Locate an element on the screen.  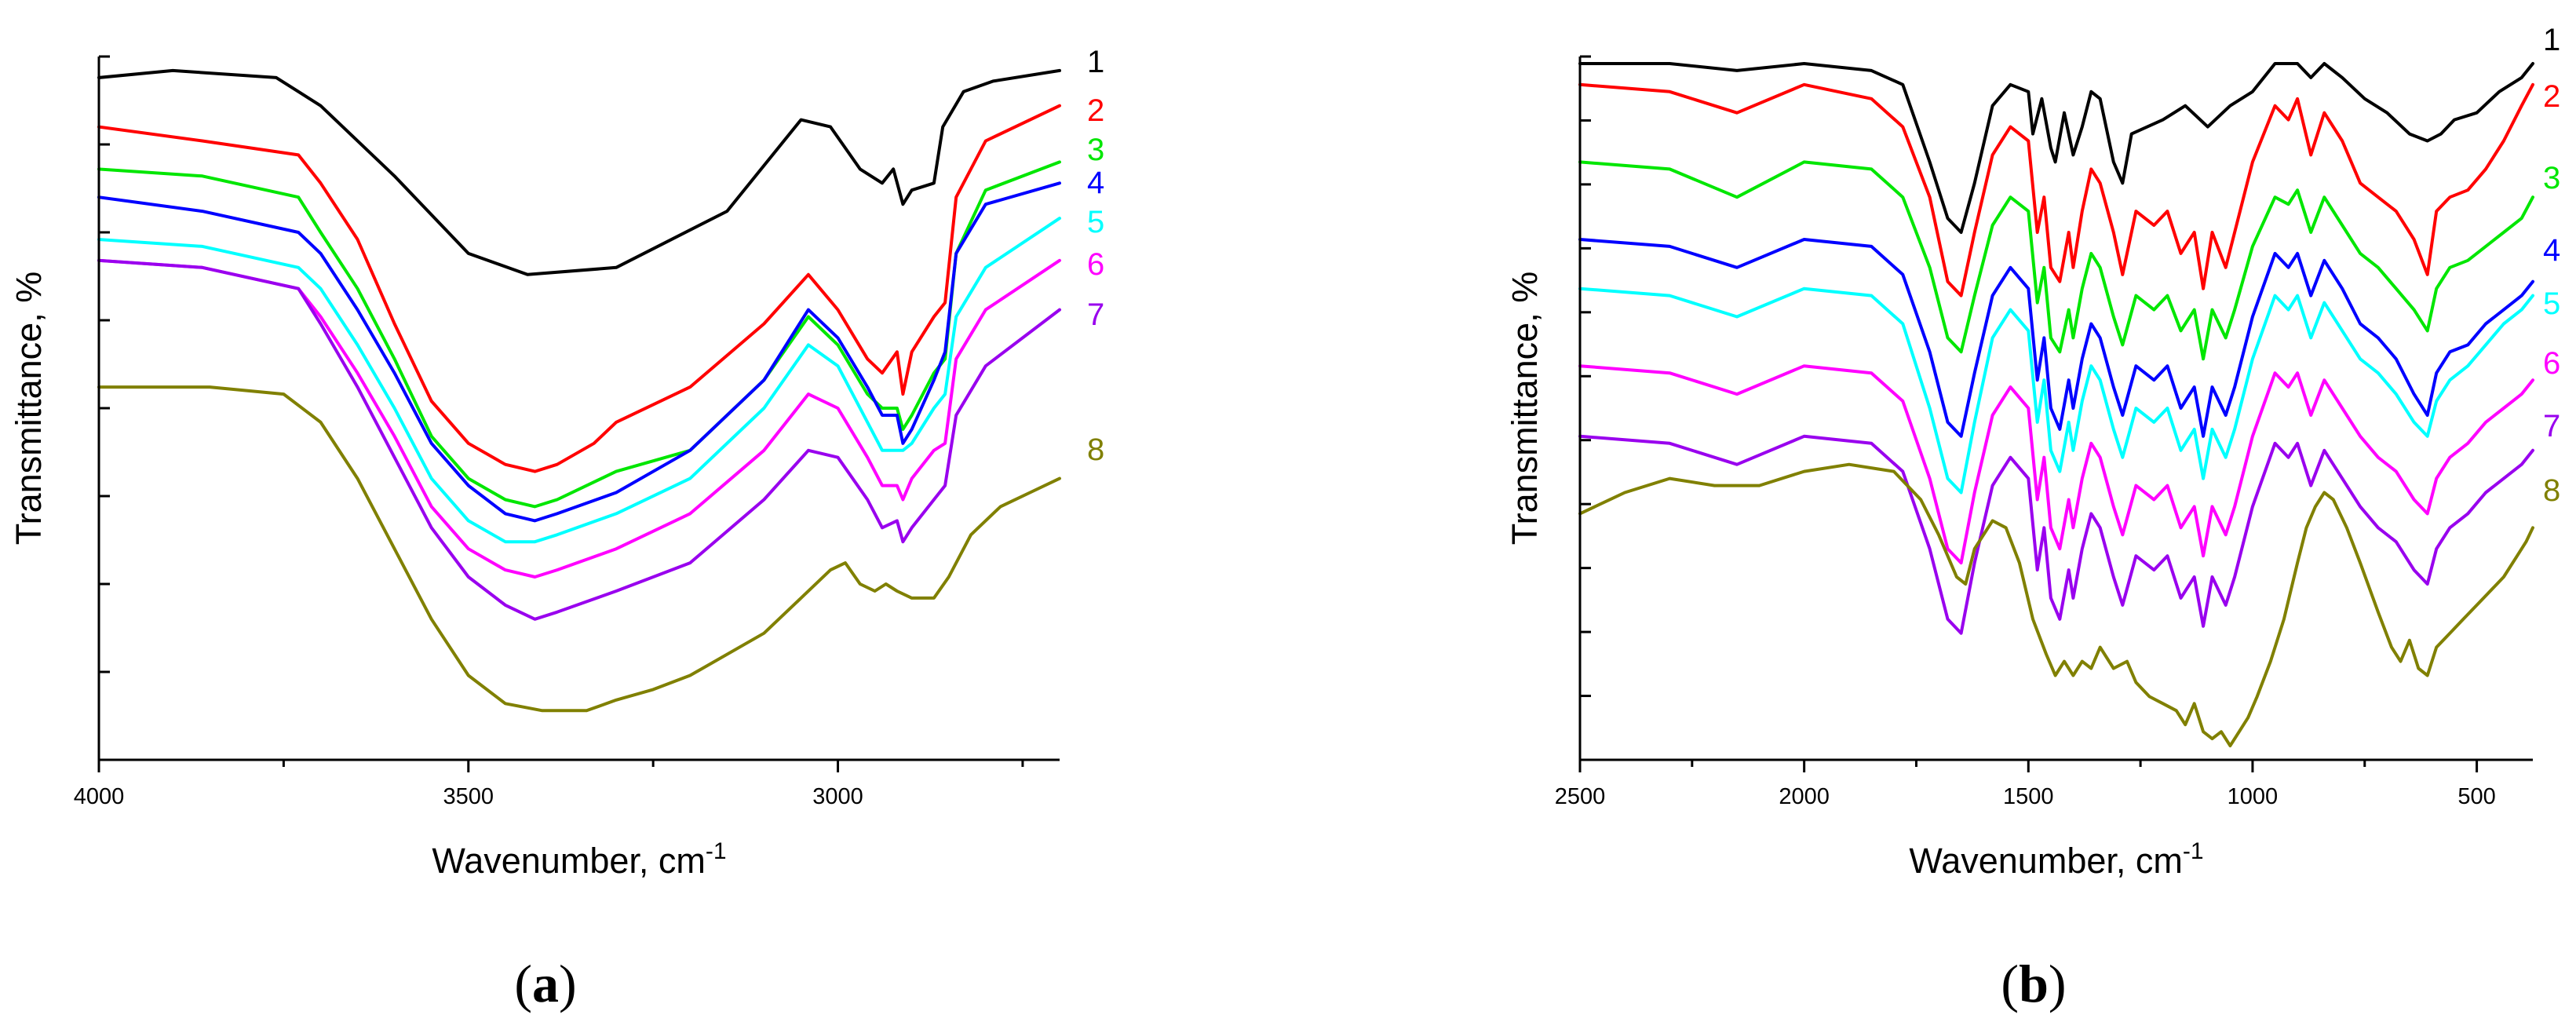
panel-b-x-axis-title-text: Wavenumber, cm is located at coordinates (2046, 861).